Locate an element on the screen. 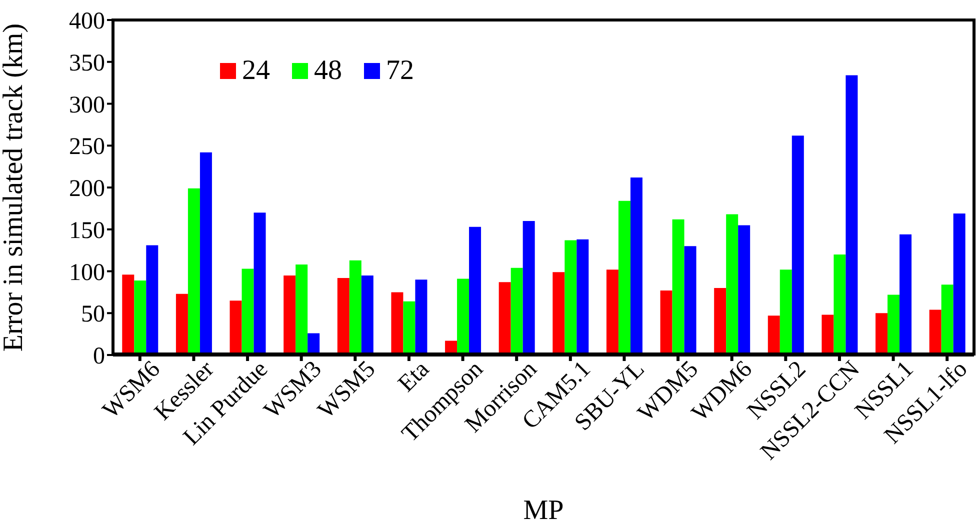 This screenshot has width=976, height=523. y-tick-label: 150 is located at coordinates (87, 231).